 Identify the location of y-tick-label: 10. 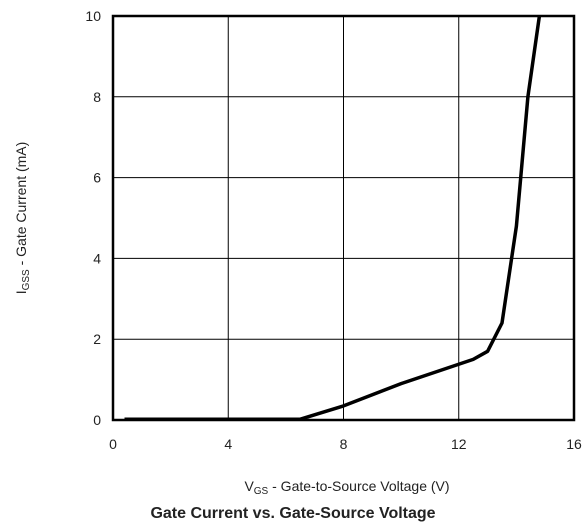
(93, 16).